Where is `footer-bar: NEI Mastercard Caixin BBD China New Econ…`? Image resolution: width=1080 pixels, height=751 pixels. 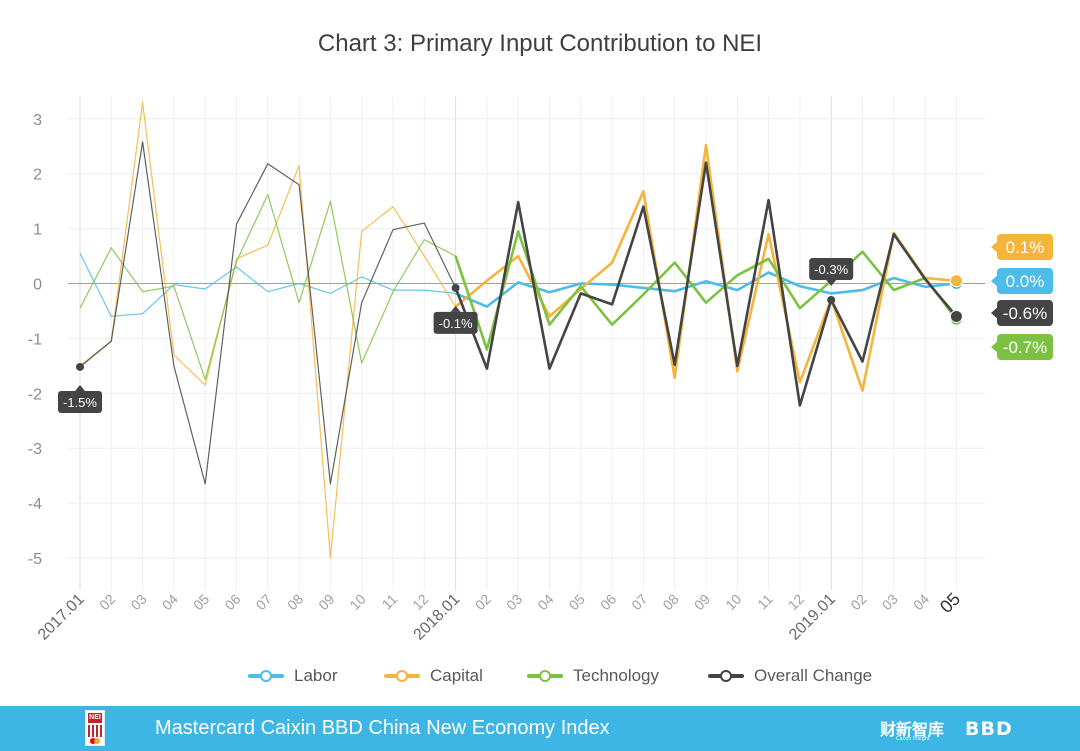 footer-bar: NEI Mastercard Caixin BBD China New Econ… is located at coordinates (540, 728).